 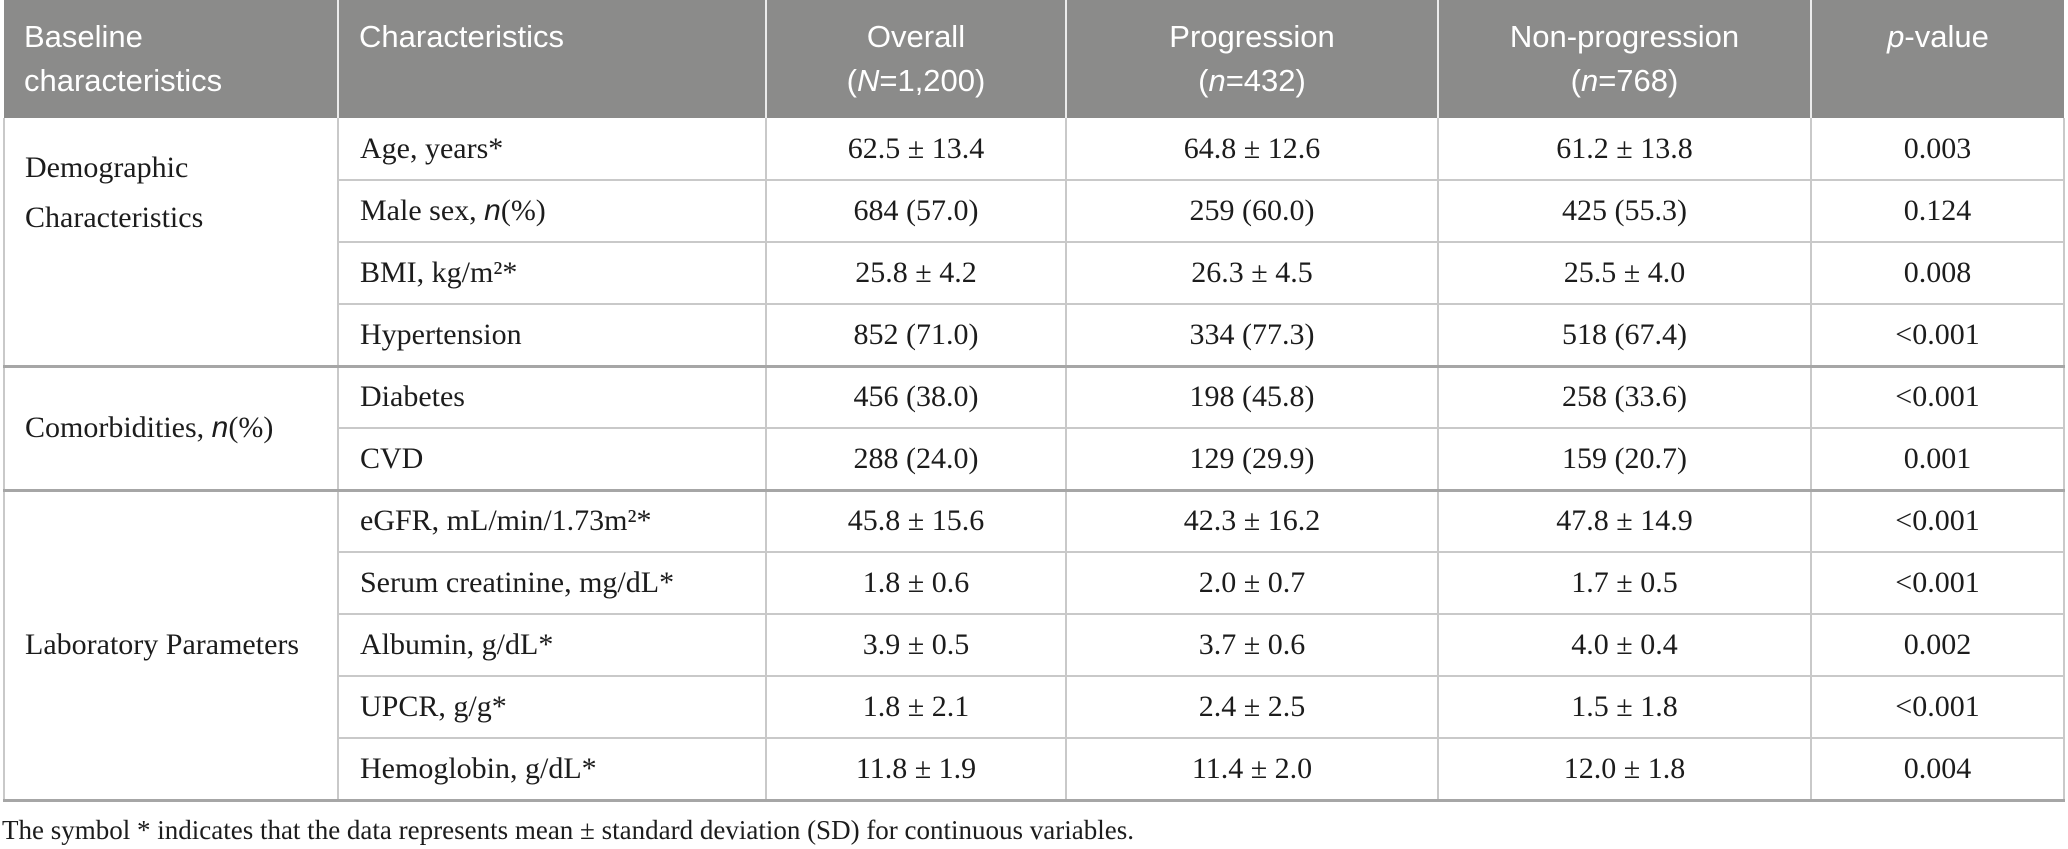 What do you see at coordinates (1624, 583) in the screenshot?
I see `non-progression-value-cell: 1.7 ± 0.5` at bounding box center [1624, 583].